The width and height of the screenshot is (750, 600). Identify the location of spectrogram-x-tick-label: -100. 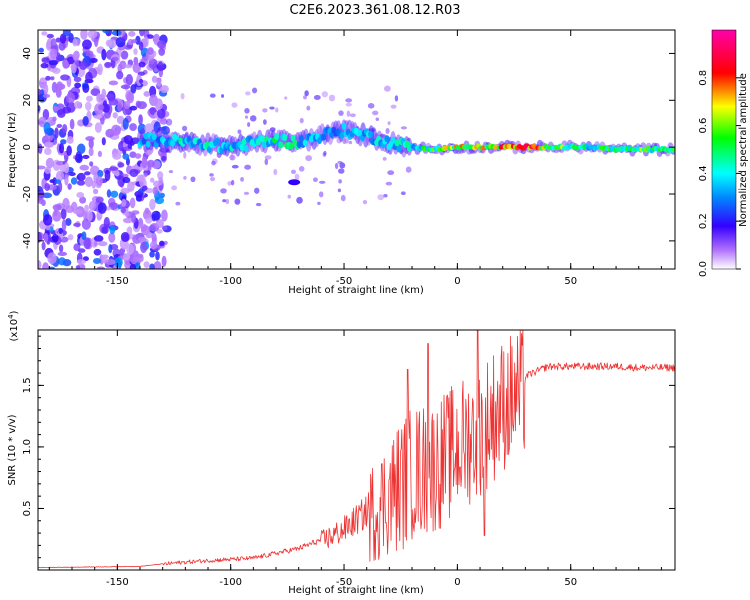
(230, 281).